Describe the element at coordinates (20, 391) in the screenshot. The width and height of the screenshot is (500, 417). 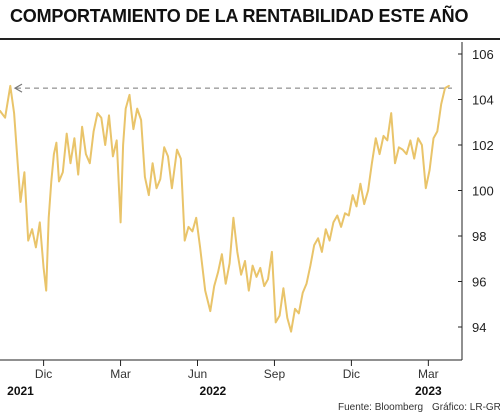
I see `year-label: 2021` at that location.